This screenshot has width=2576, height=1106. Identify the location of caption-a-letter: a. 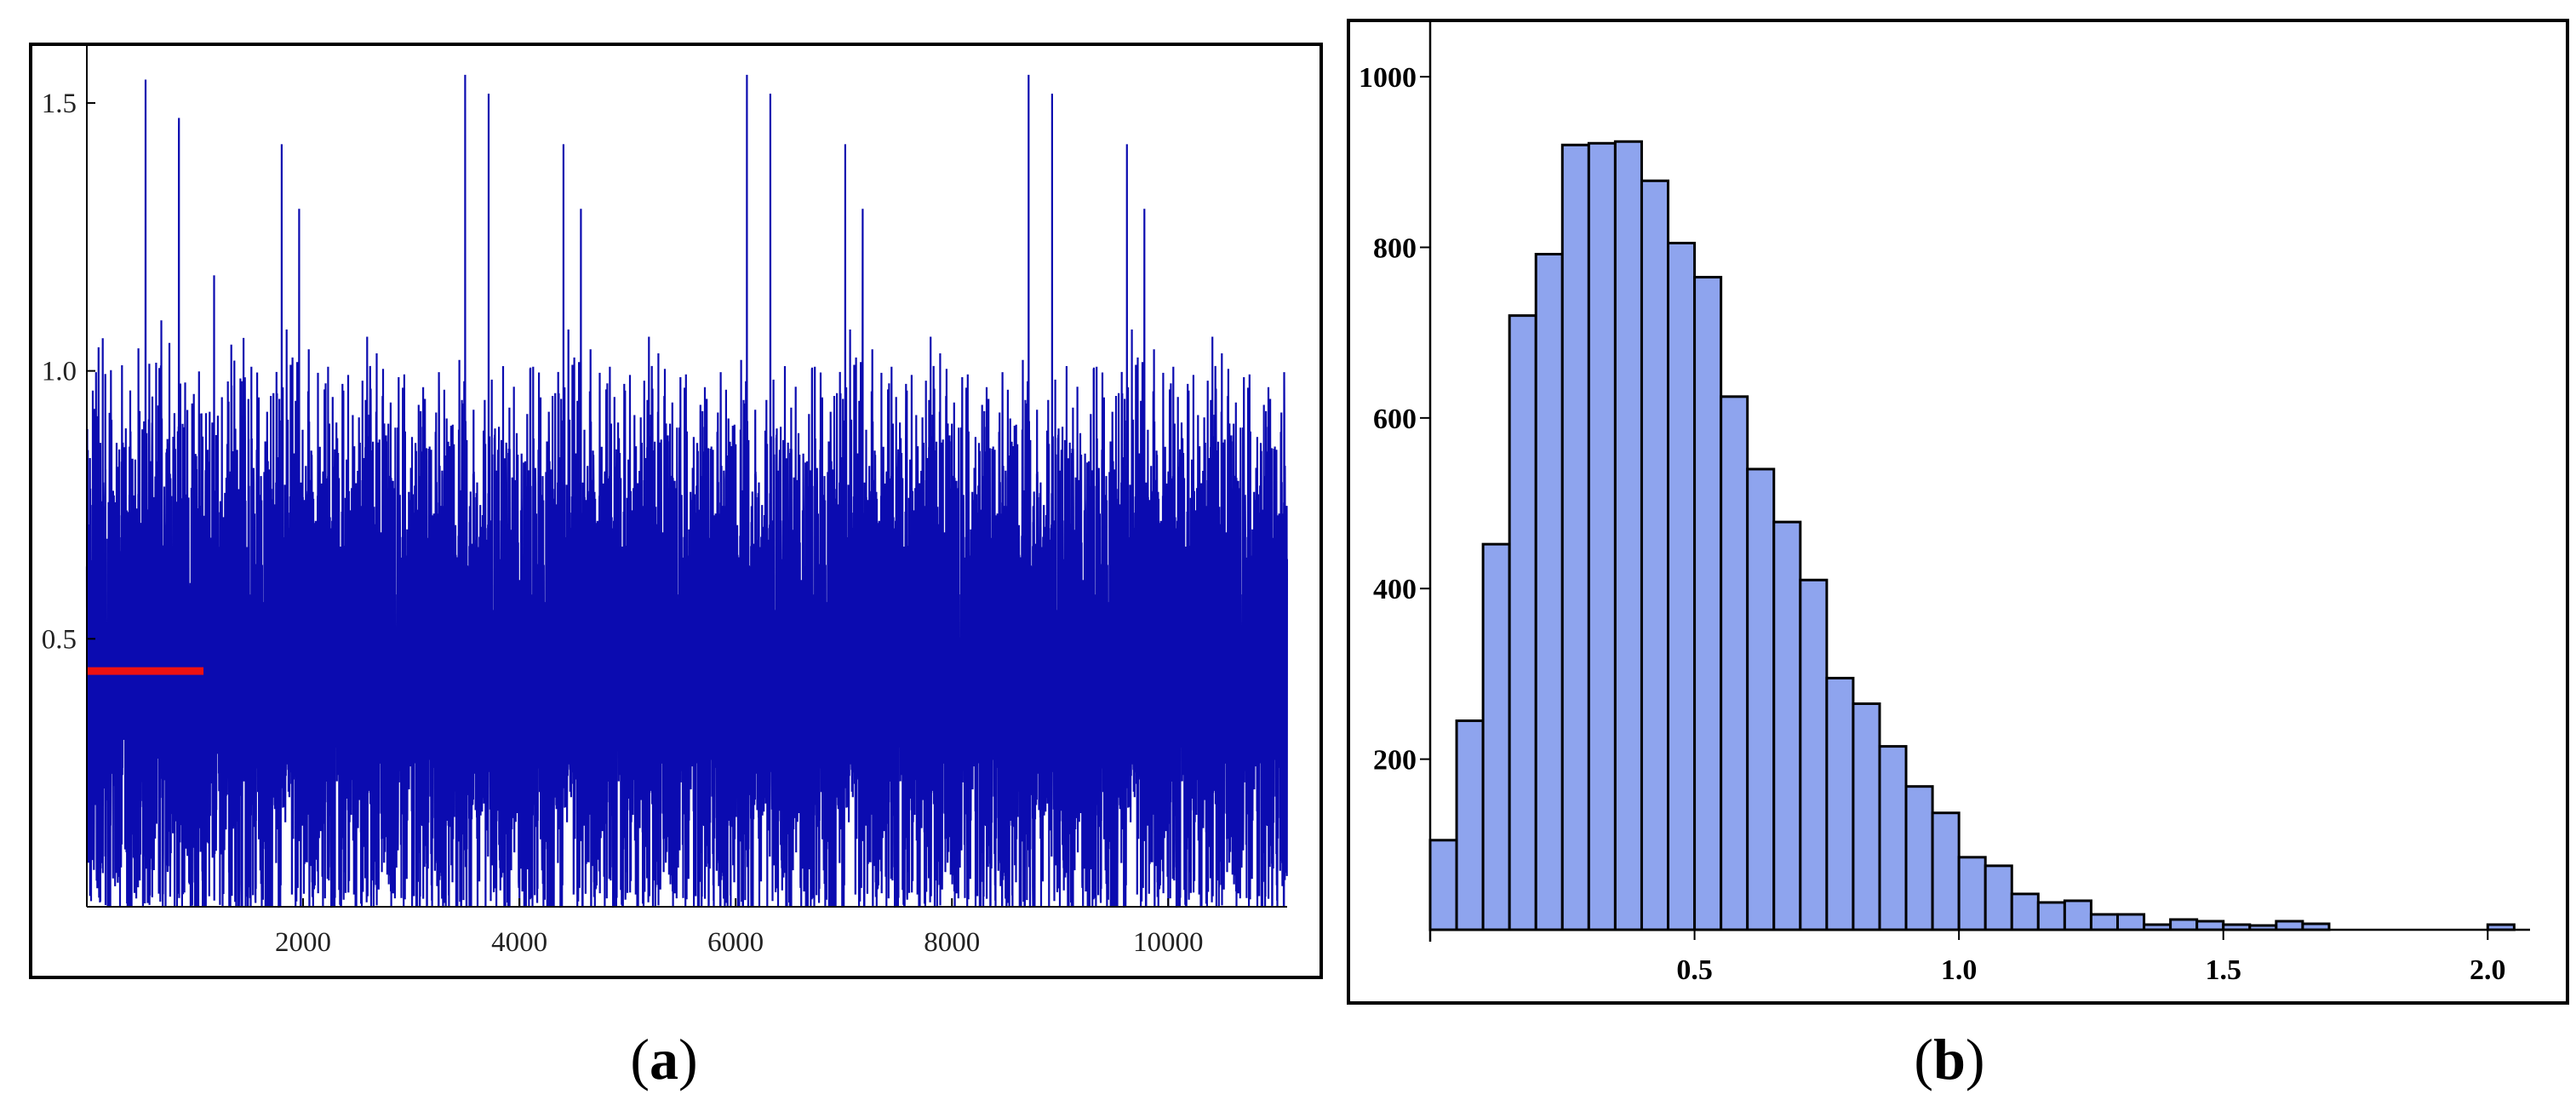
(664, 1060).